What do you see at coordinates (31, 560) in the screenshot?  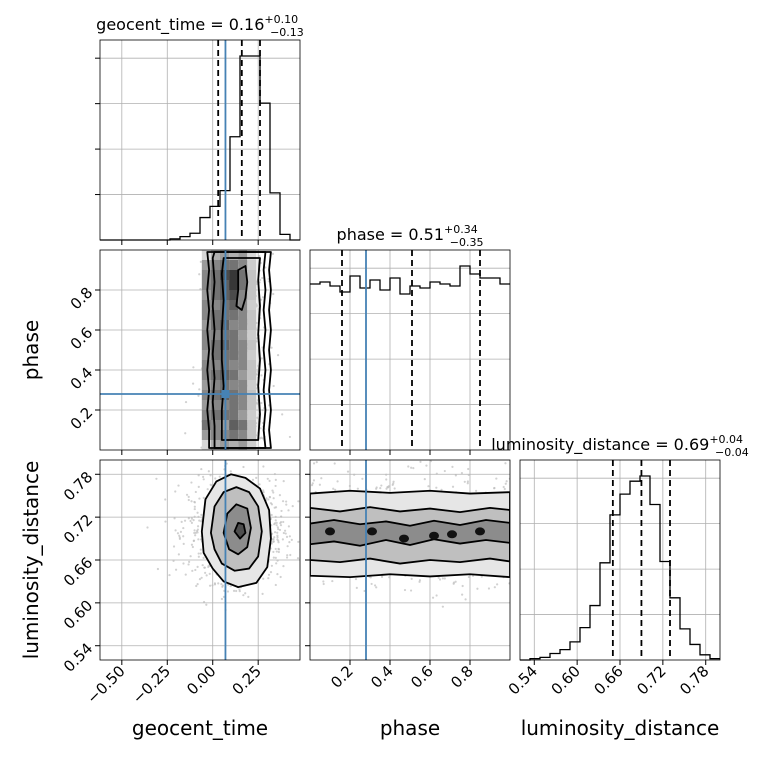 I see `ylabel-luminosity-distance: luminosity_distance` at bounding box center [31, 560].